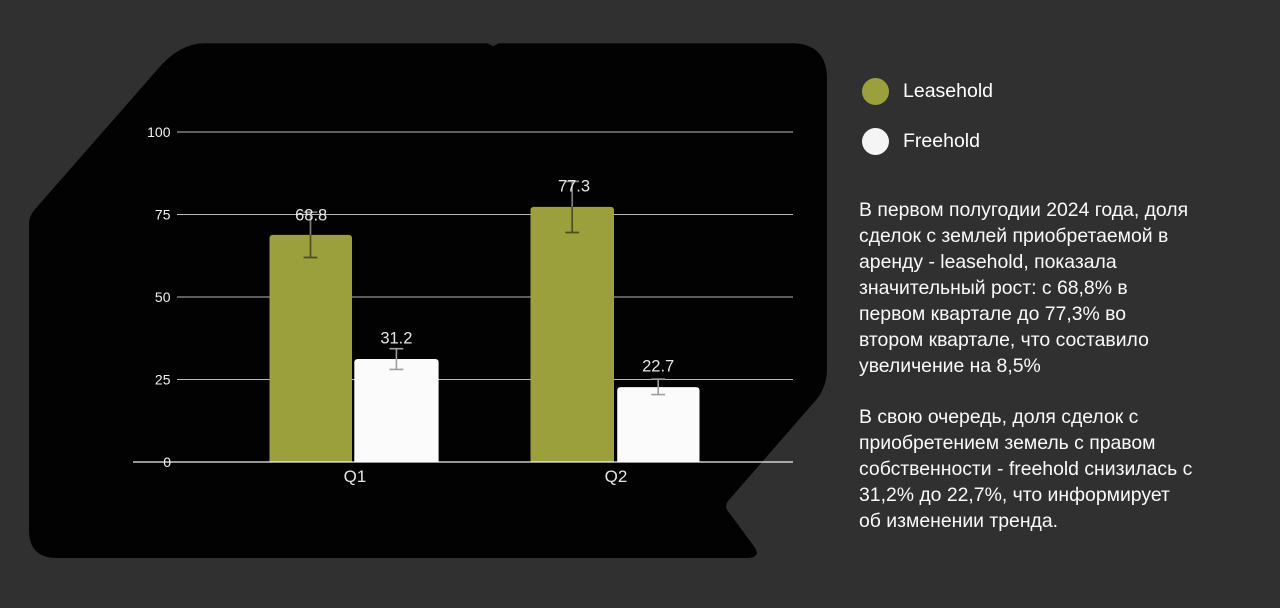  What do you see at coordinates (163, 379) in the screenshot?
I see `svg-text: 25` at bounding box center [163, 379].